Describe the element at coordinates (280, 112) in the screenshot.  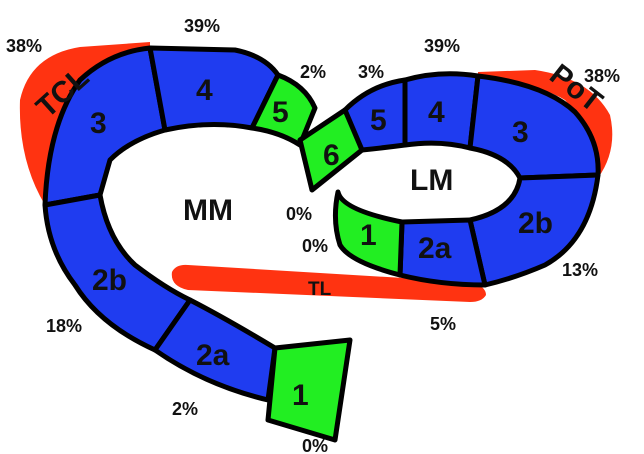
I see `mm-seg-5-label: 5` at that location.